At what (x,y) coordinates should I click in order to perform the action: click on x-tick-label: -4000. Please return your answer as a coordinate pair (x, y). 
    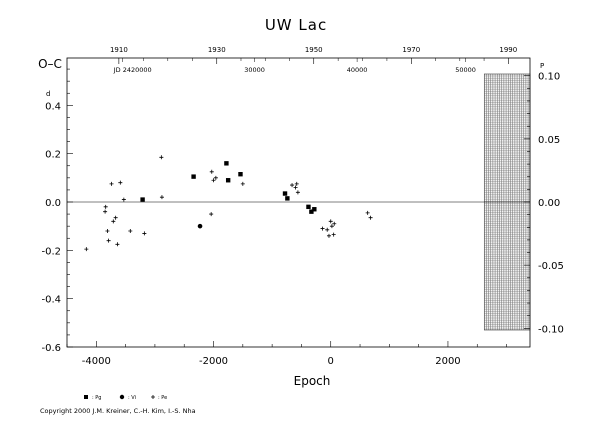
    Looking at the image, I should click on (96, 361).